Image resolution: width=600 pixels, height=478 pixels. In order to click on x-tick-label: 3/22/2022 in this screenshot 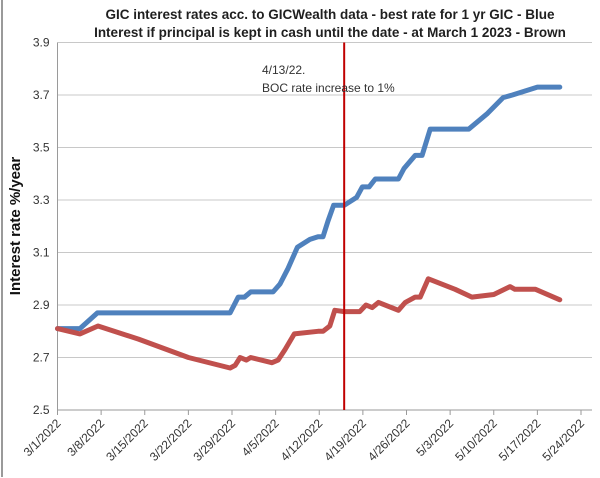, I will do `click(171, 440)`.